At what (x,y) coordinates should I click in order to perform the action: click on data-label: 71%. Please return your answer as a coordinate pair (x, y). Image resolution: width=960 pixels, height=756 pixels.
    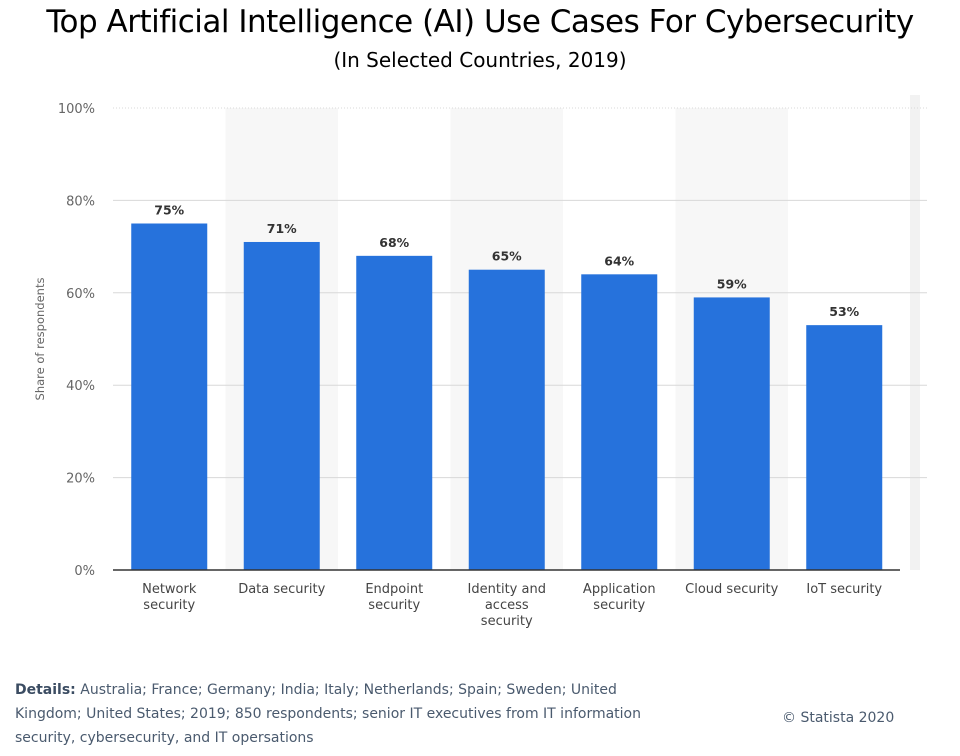
    Looking at the image, I should click on (282, 228).